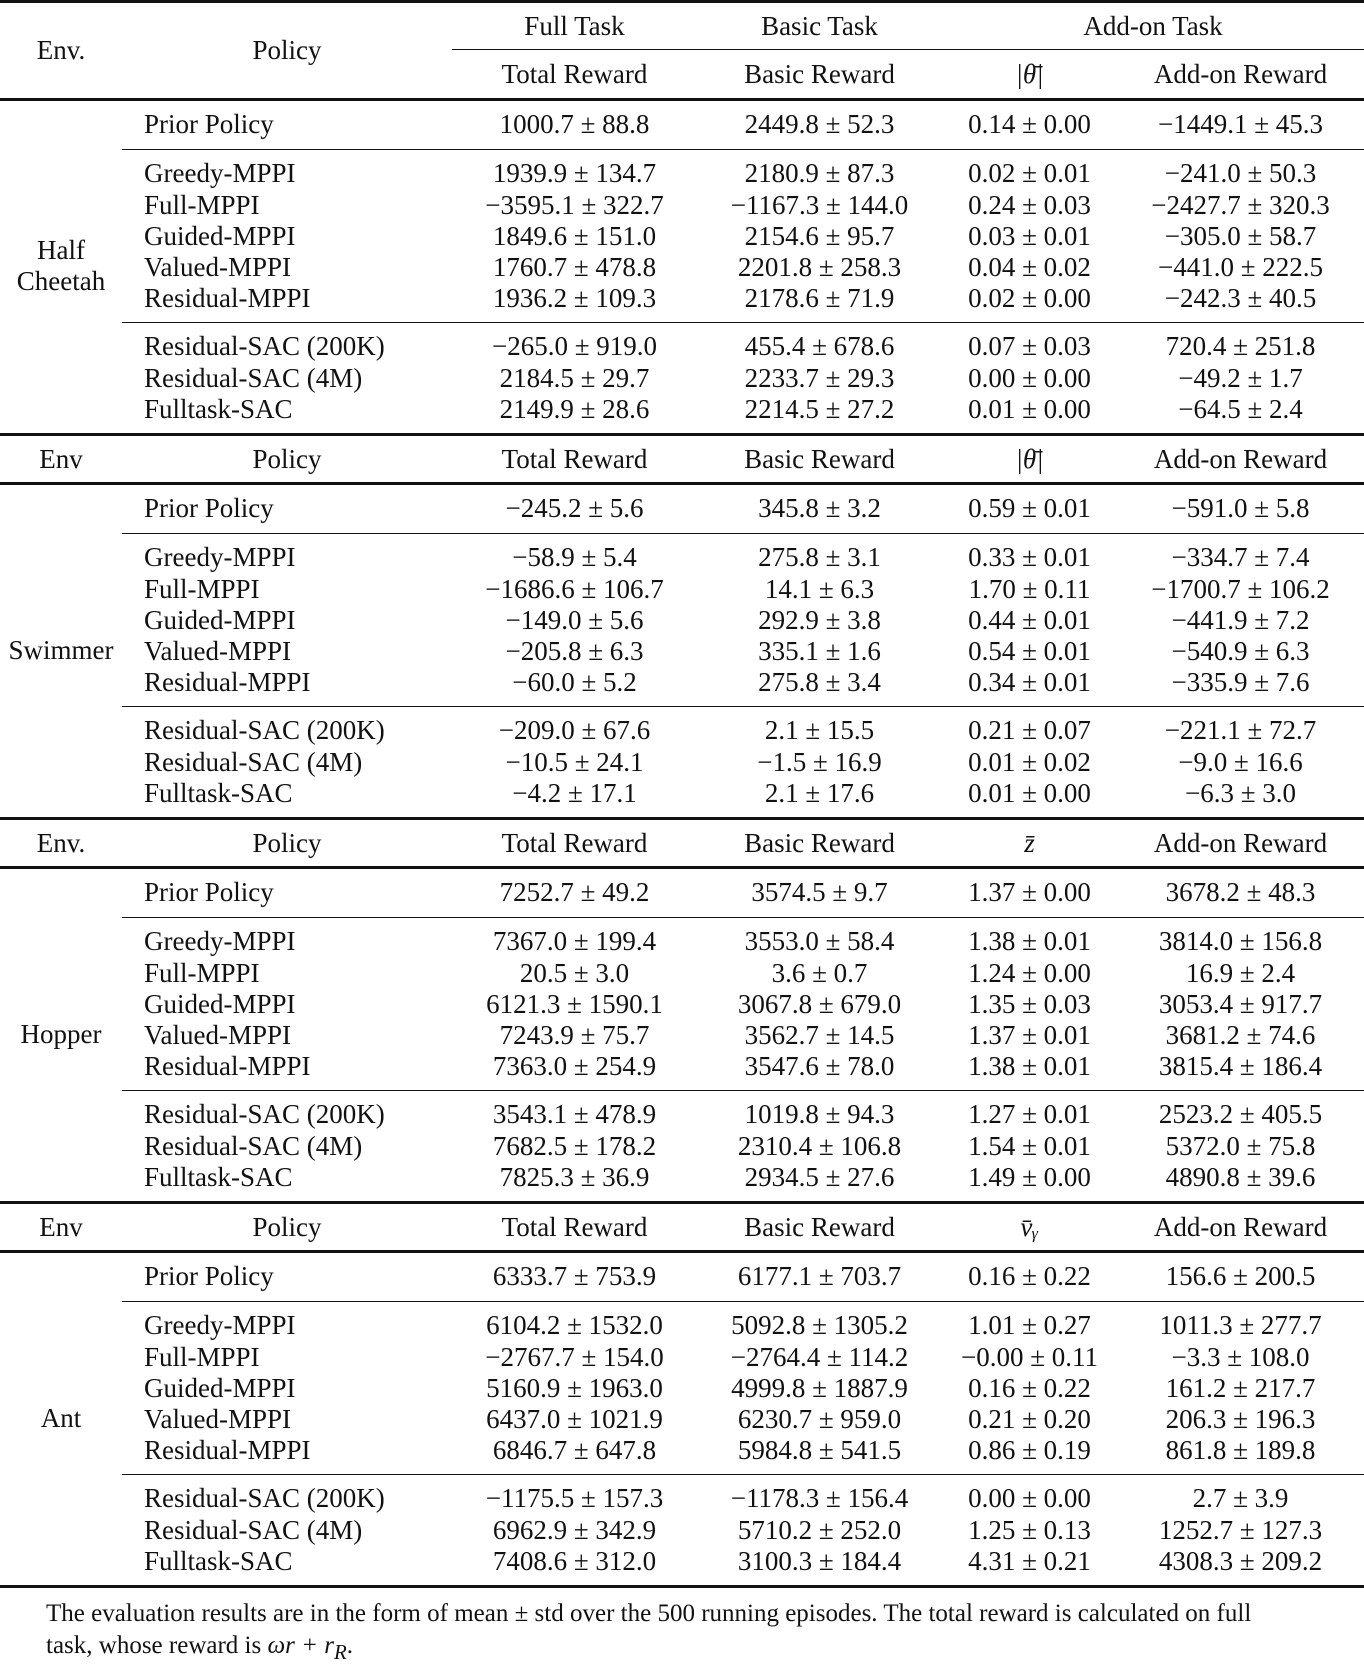 The height and width of the screenshot is (1673, 1364). Describe the element at coordinates (1240, 1177) in the screenshot. I see `addon-value-cell: 4890.8 ± 39.6` at that location.